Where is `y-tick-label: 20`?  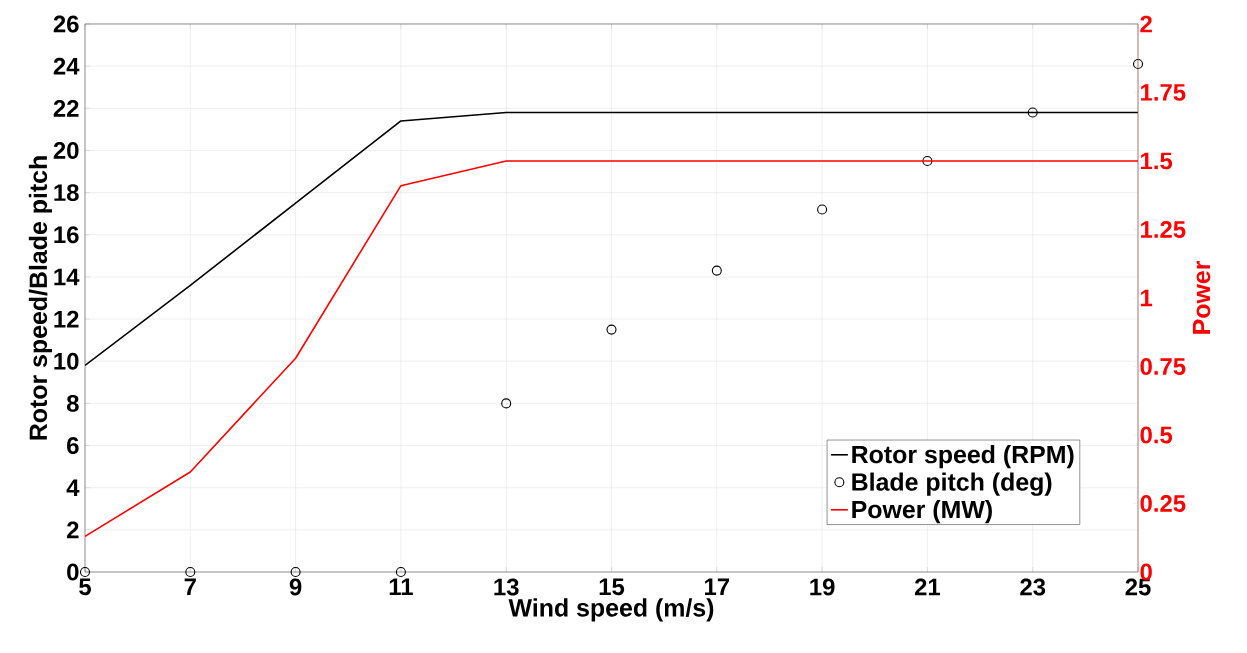
y-tick-label: 20 is located at coordinates (66, 150).